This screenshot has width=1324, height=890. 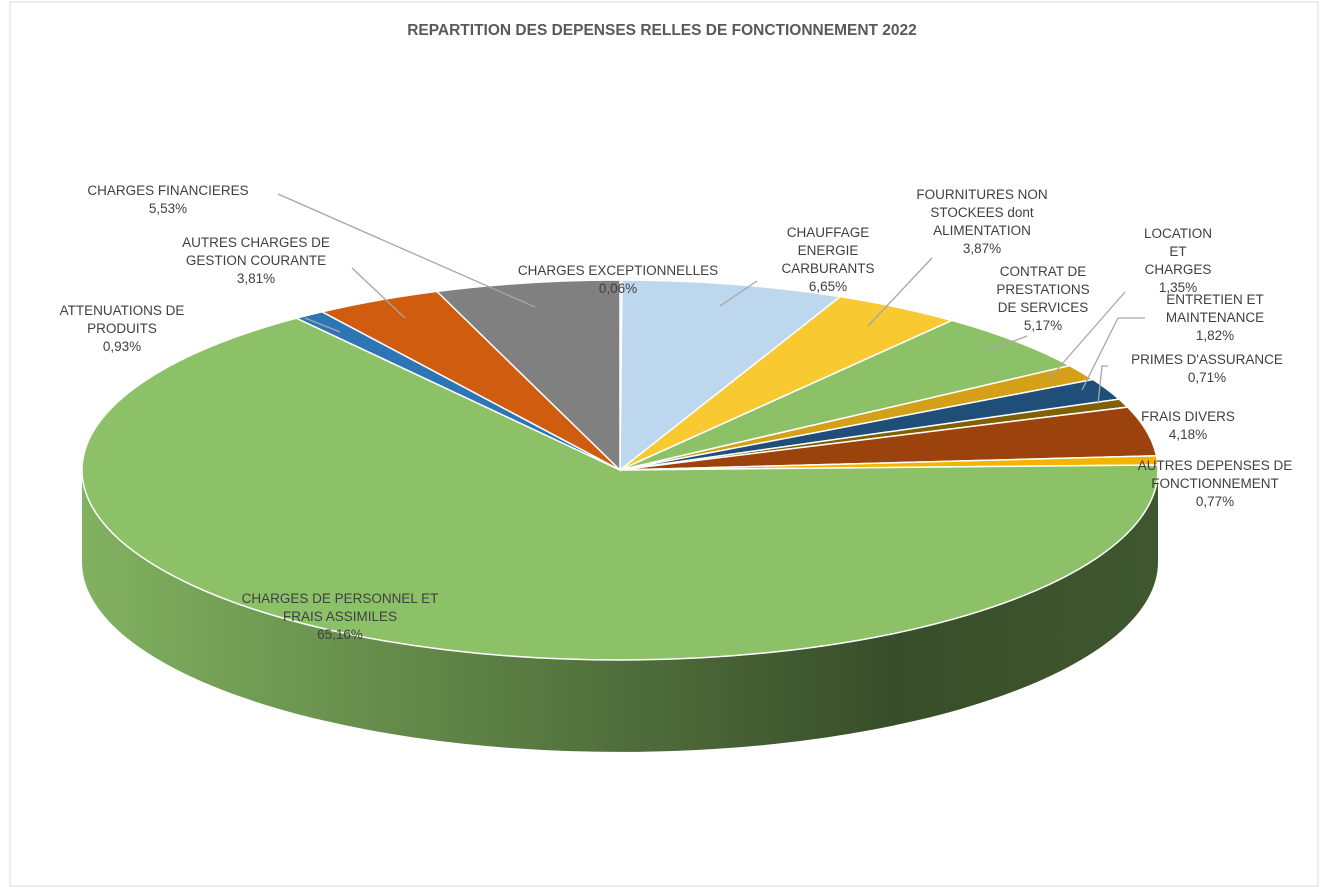 What do you see at coordinates (168, 208) in the screenshot?
I see `label-value: 5,53%` at bounding box center [168, 208].